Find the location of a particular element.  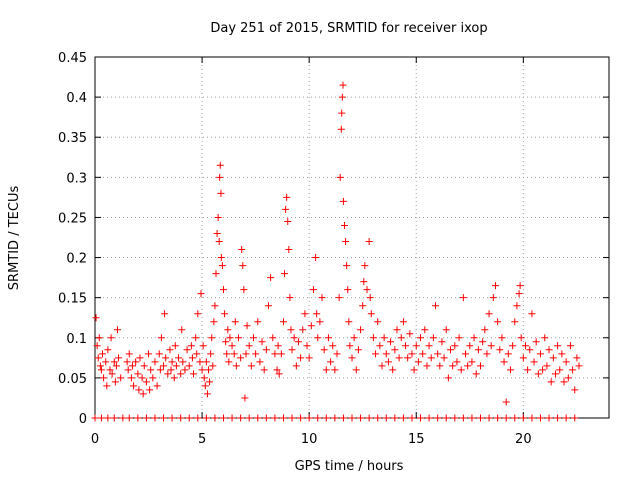

y-tick-label: 0.4 is located at coordinates (76, 98).